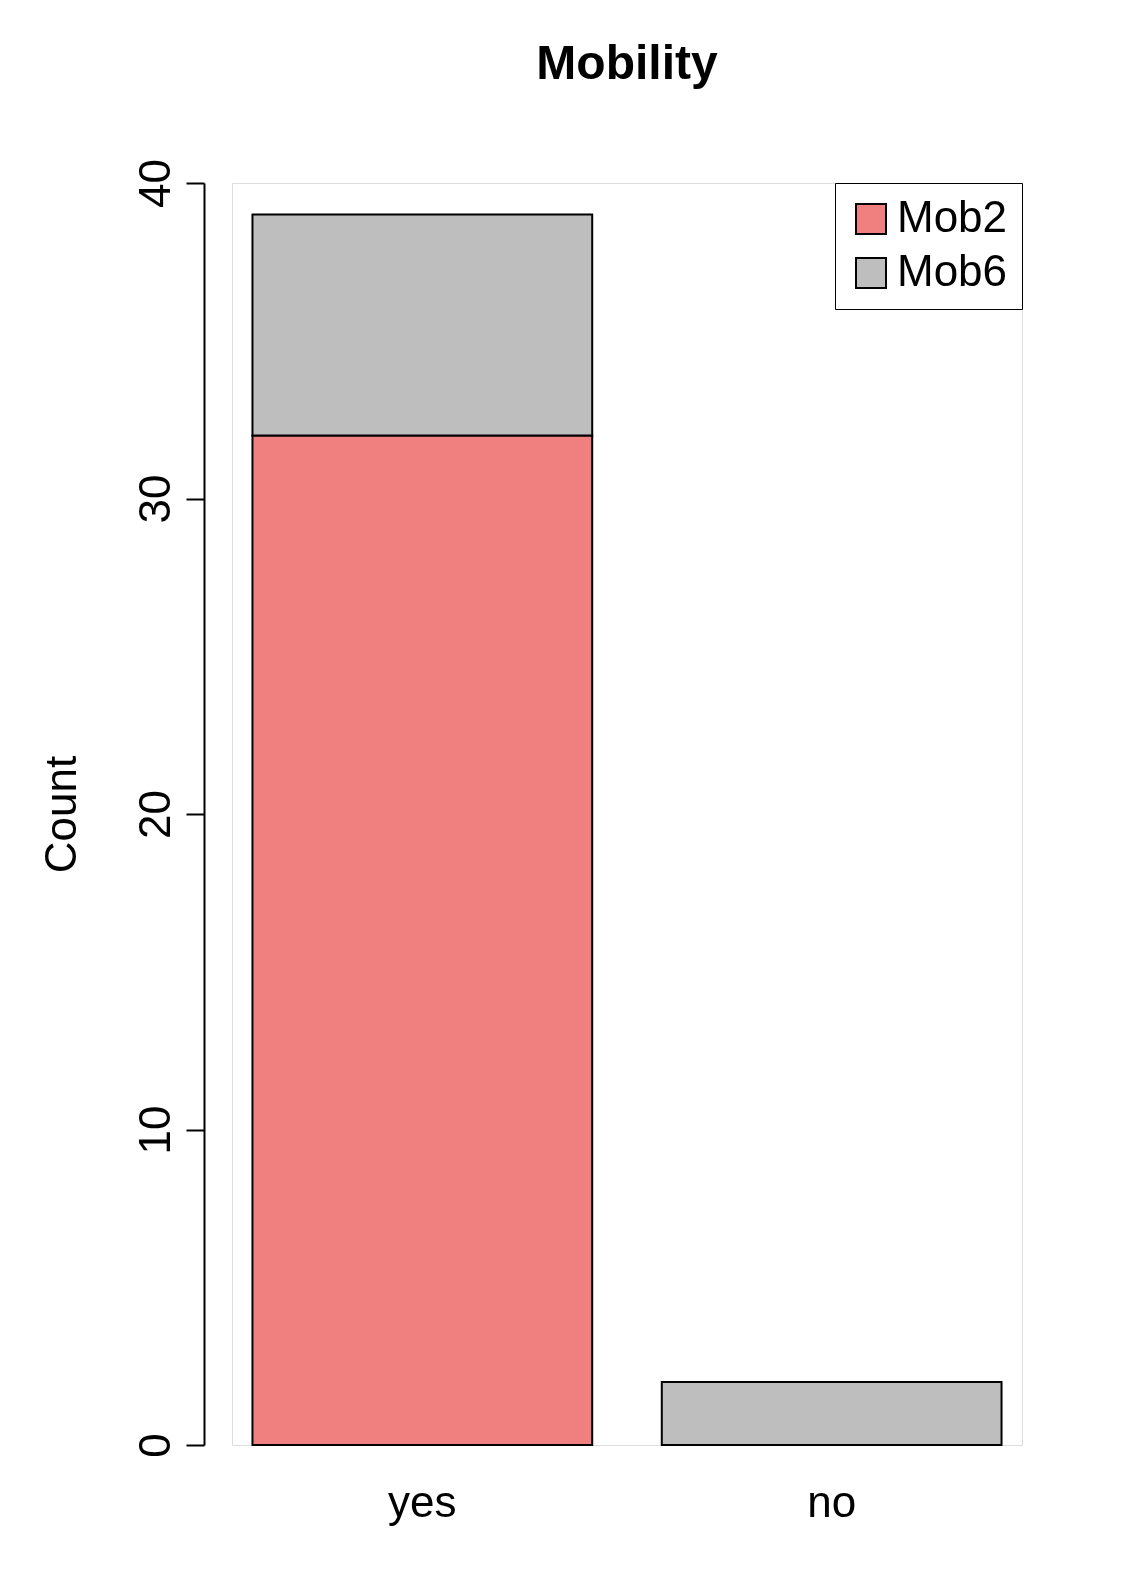 The height and width of the screenshot is (1571, 1137). Describe the element at coordinates (154, 1130) in the screenshot. I see `y-tick-label: 10` at that location.